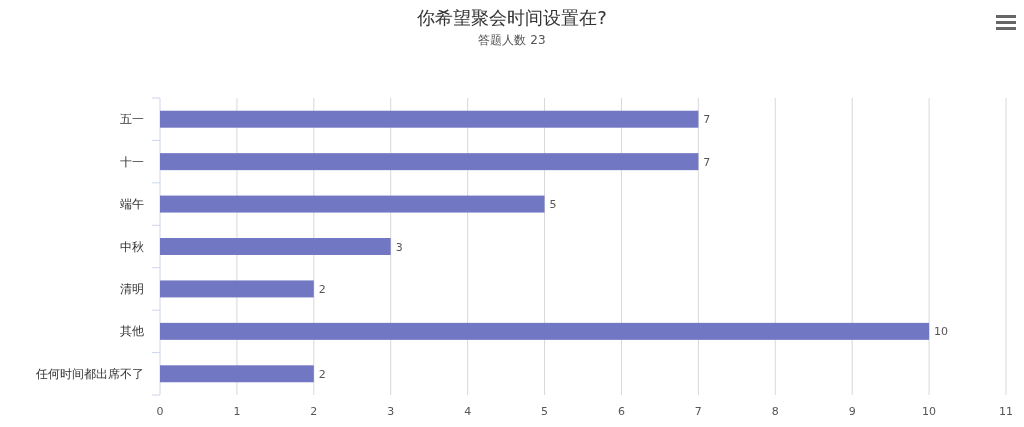 The height and width of the screenshot is (427, 1024). What do you see at coordinates (698, 411) in the screenshot?
I see `x-tick-label: 7` at bounding box center [698, 411].